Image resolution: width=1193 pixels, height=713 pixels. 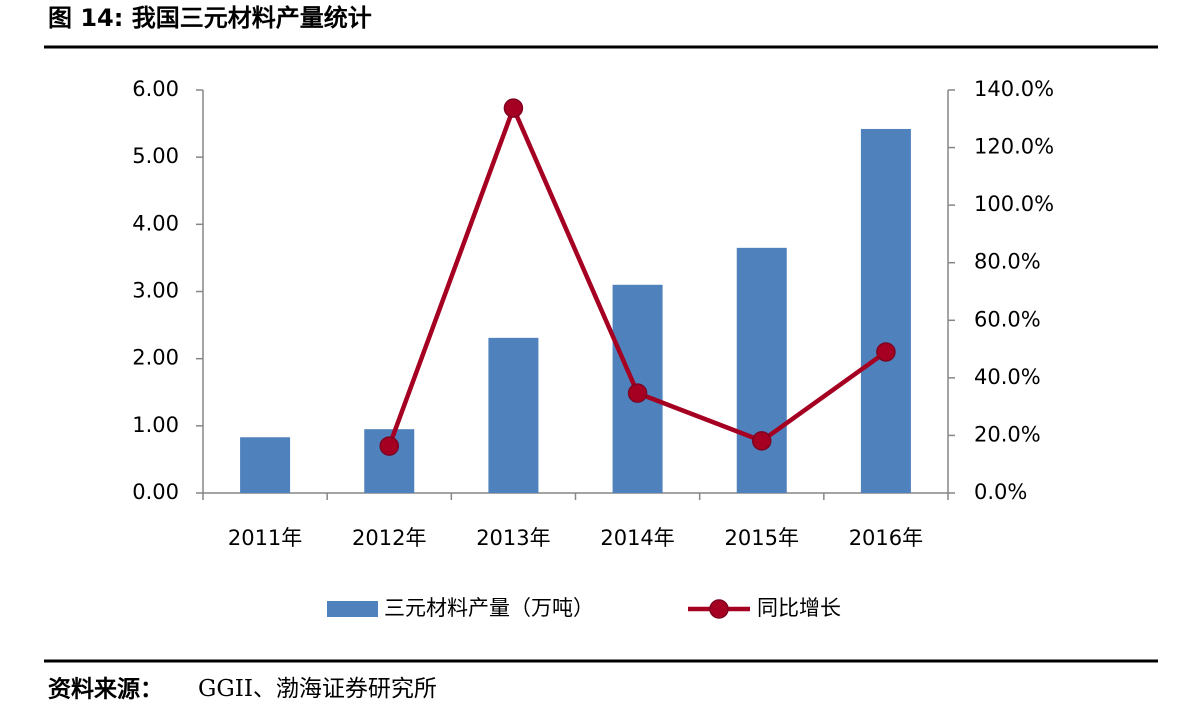 I want to click on x-tick-label: 2012年, so click(x=389, y=538).